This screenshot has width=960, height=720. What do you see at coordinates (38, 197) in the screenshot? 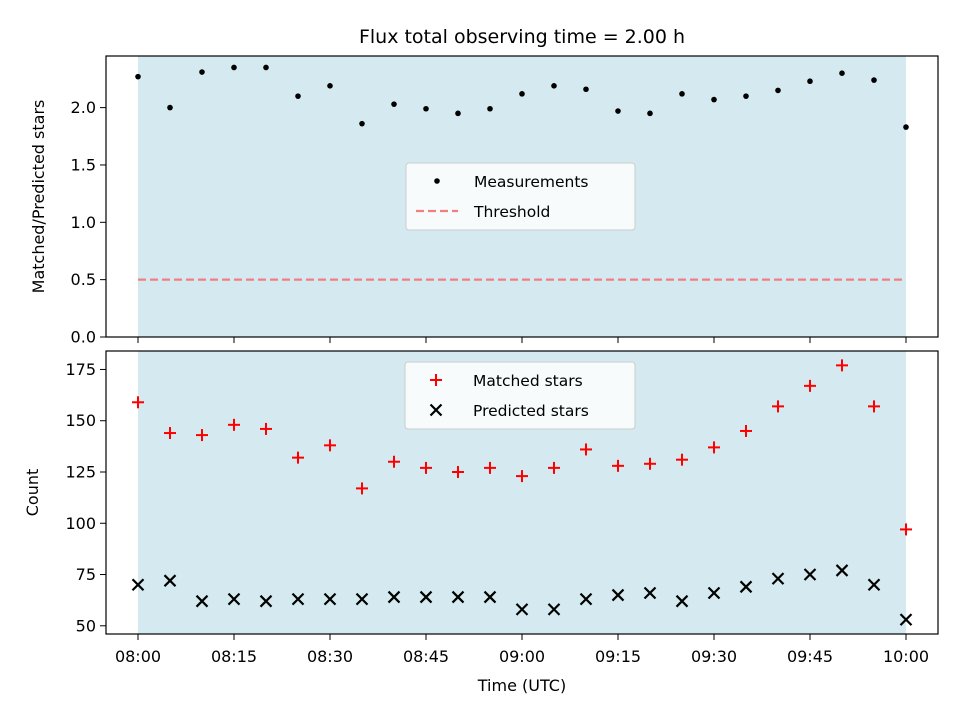
I see `y-axis-label-ratio: Matched/Predicted stars` at bounding box center [38, 197].